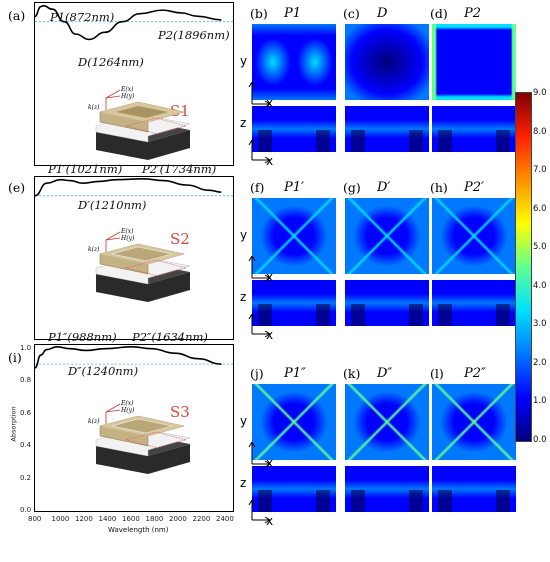  What do you see at coordinates (540, 208) in the screenshot?
I see `colorbar-tick-label: 6.0` at bounding box center [540, 208].